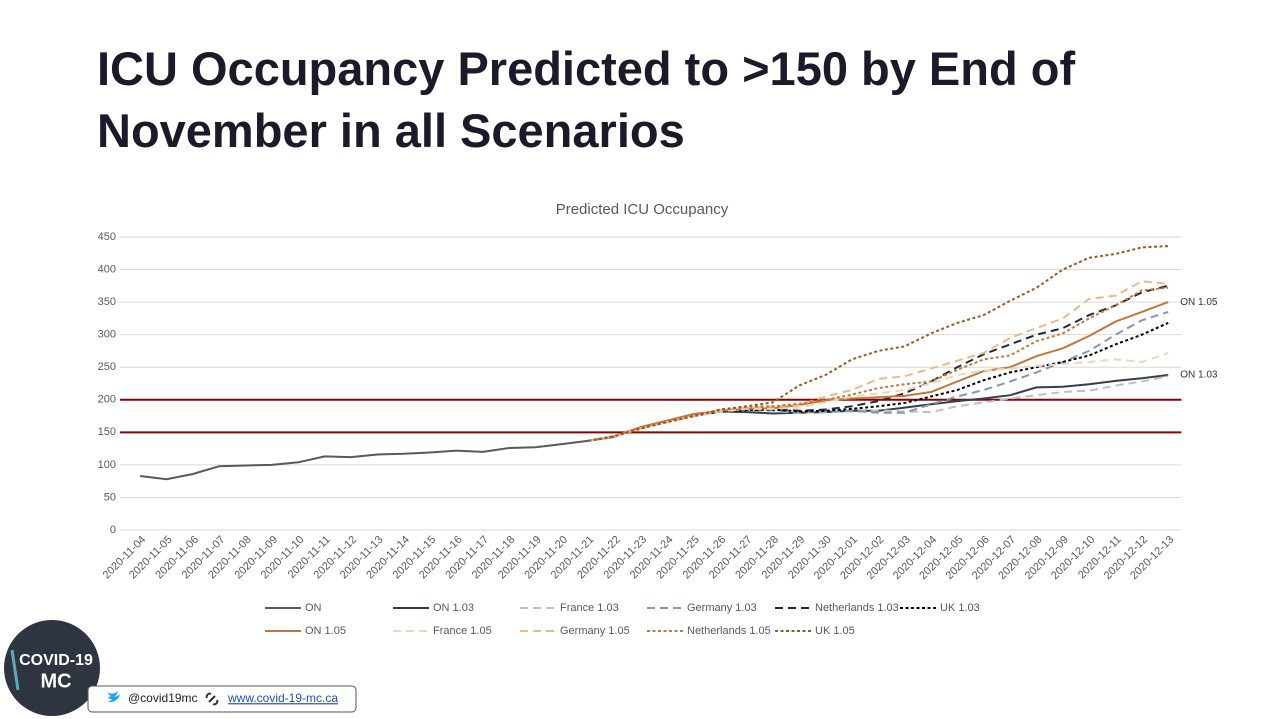  I want to click on logo-text: MC, so click(55, 681).